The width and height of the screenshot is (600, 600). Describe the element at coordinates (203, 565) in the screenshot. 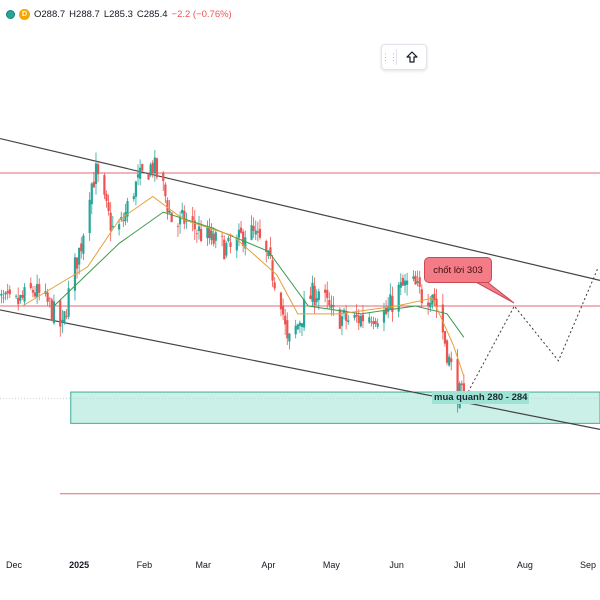

I see `x-tick-label: Mar` at that location.